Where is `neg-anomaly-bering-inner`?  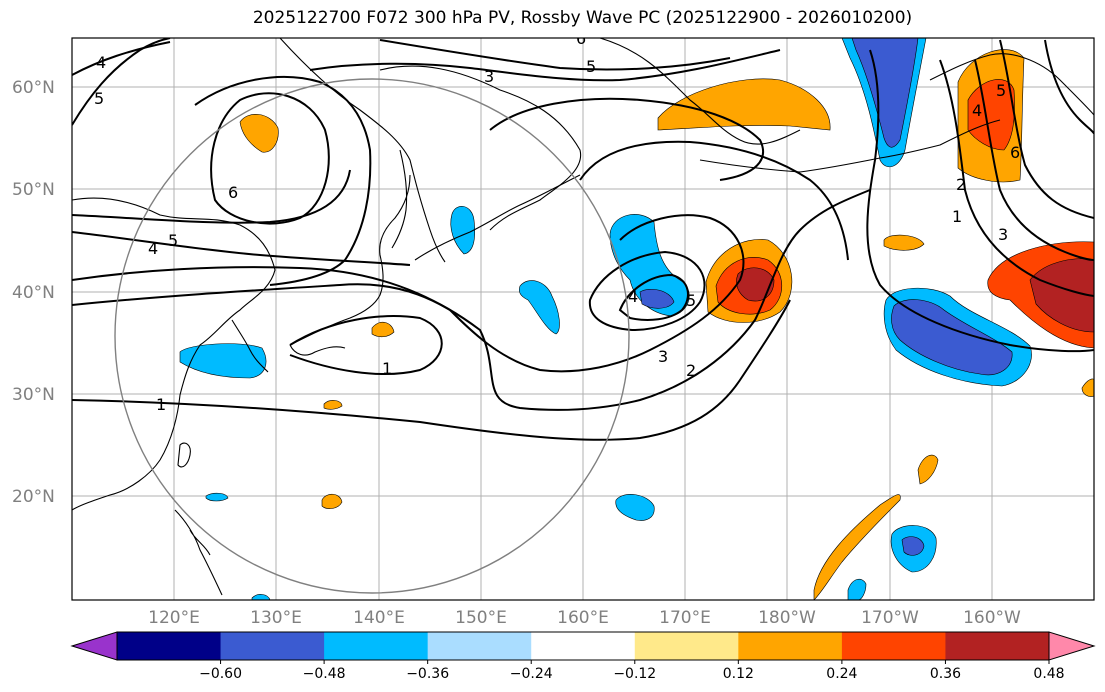 neg-anomaly-bering-inner is located at coordinates (885, 93).